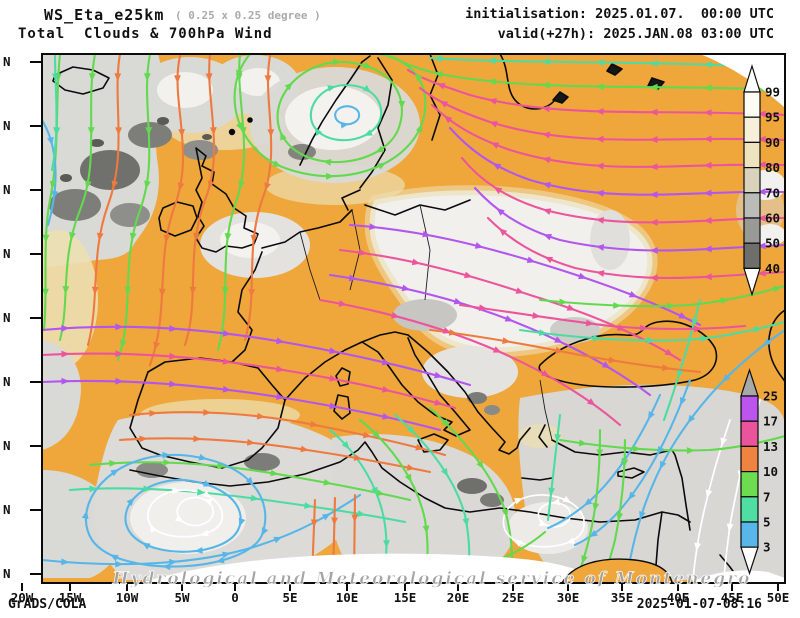 Image resolution: width=800 pixels, height=618 pixels. I want to click on lon-axis-label: 35E, so click(622, 597).